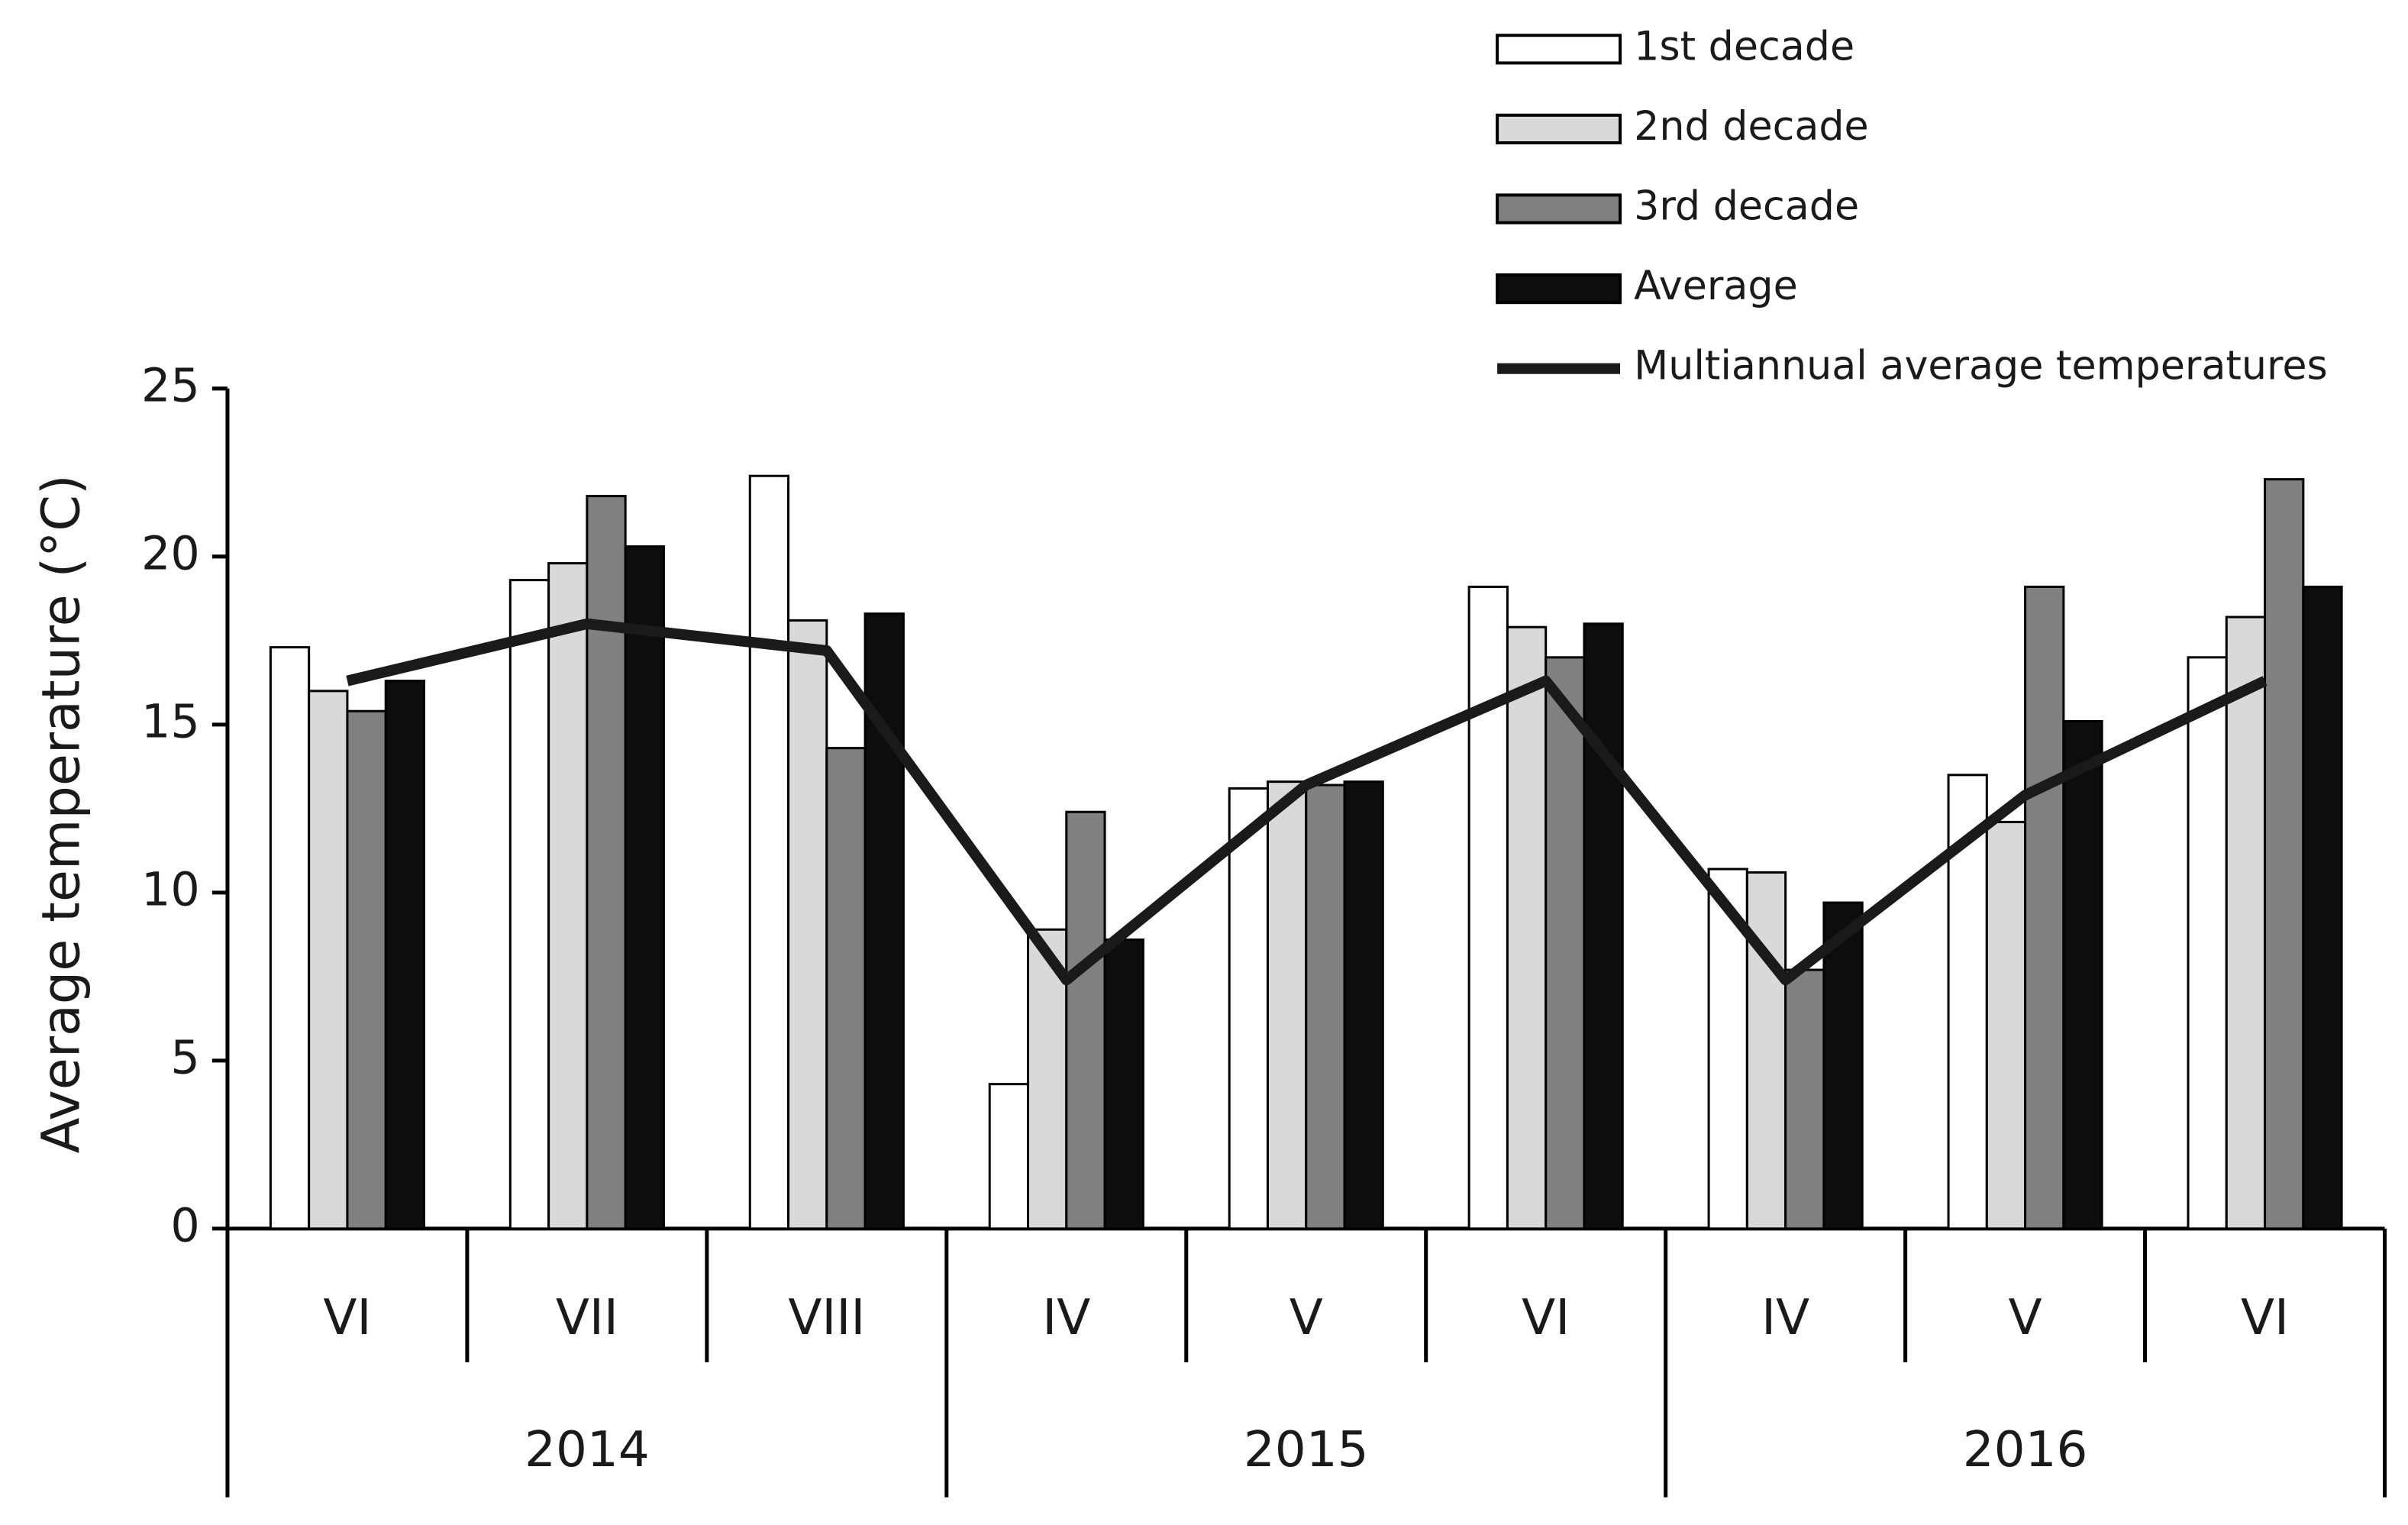  Describe the element at coordinates (587, 1318) in the screenshot. I see `x-tick-label: VII` at that location.